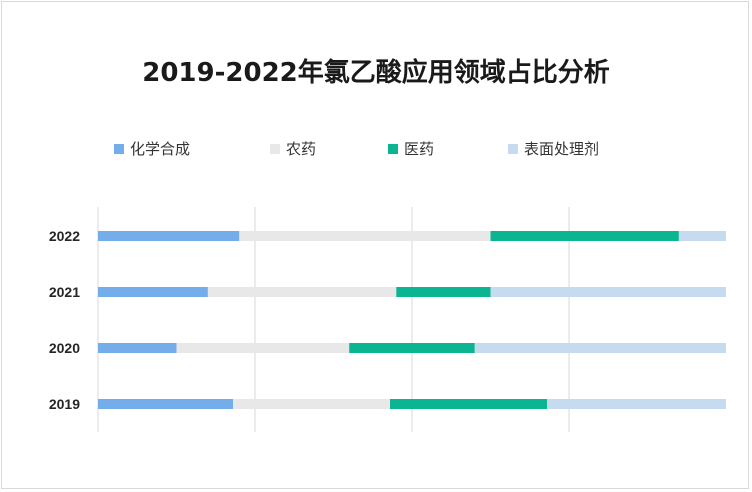  Describe the element at coordinates (376, 149) in the screenshot. I see `legend: 化学合成 农药 医药 表面处理剂` at that location.